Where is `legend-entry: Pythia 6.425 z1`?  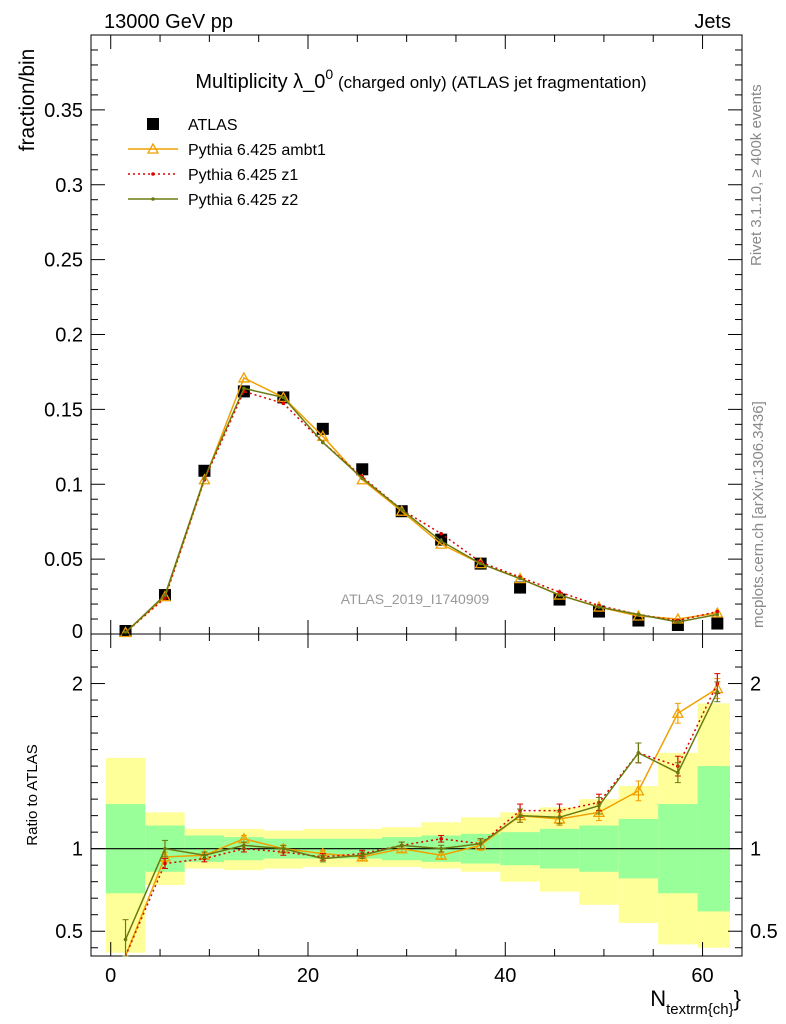 legend-entry: Pythia 6.425 z1 is located at coordinates (213, 175).